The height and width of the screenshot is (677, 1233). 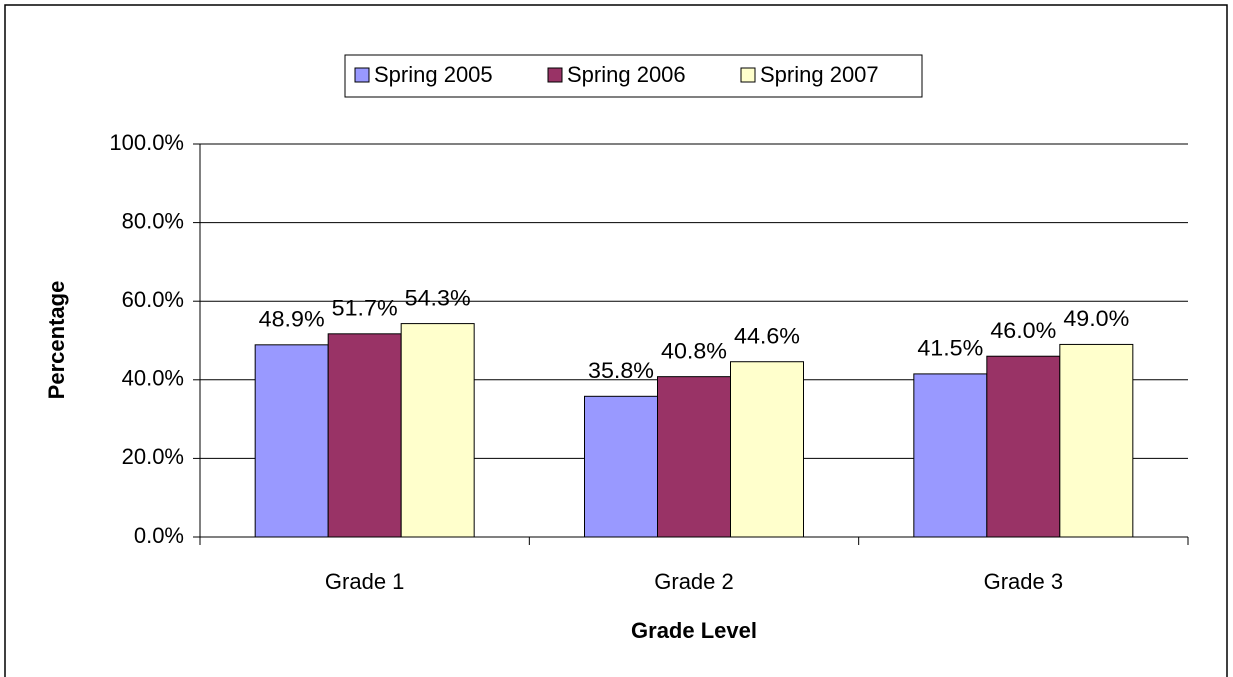 I want to click on value-label: 51.7%, so click(x=365, y=308).